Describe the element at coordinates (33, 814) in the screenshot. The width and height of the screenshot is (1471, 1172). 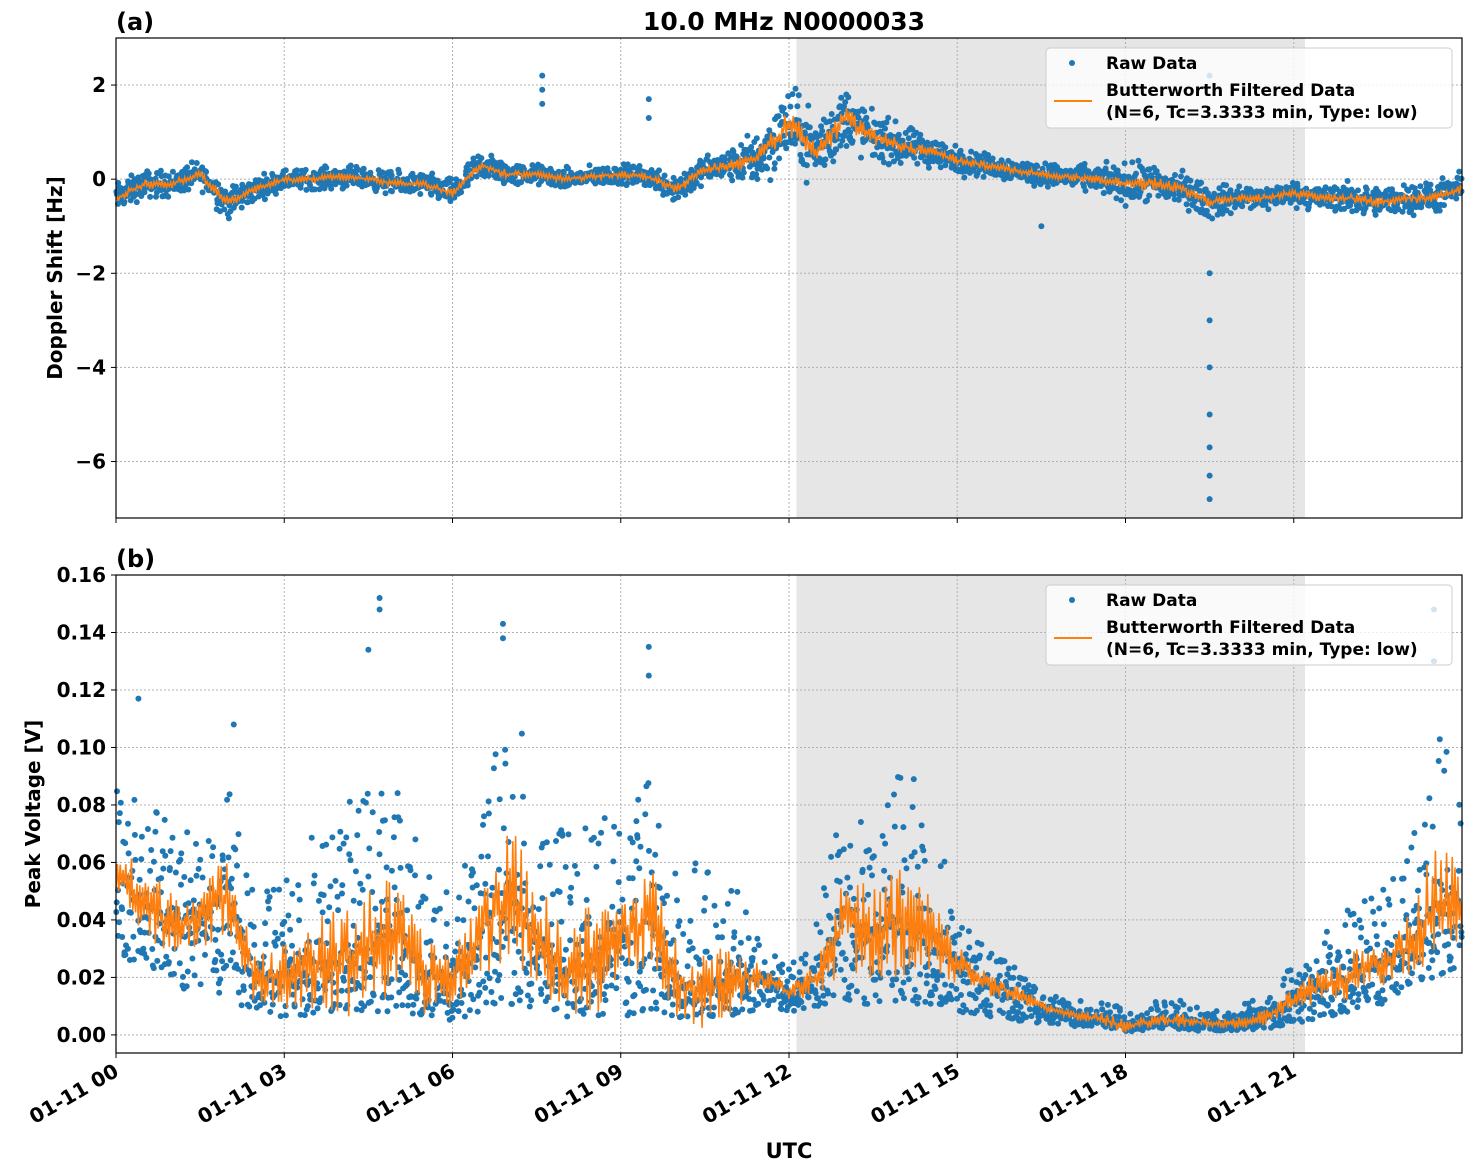
I see `y-axis-label-b: Peak Voltage [V]` at that location.